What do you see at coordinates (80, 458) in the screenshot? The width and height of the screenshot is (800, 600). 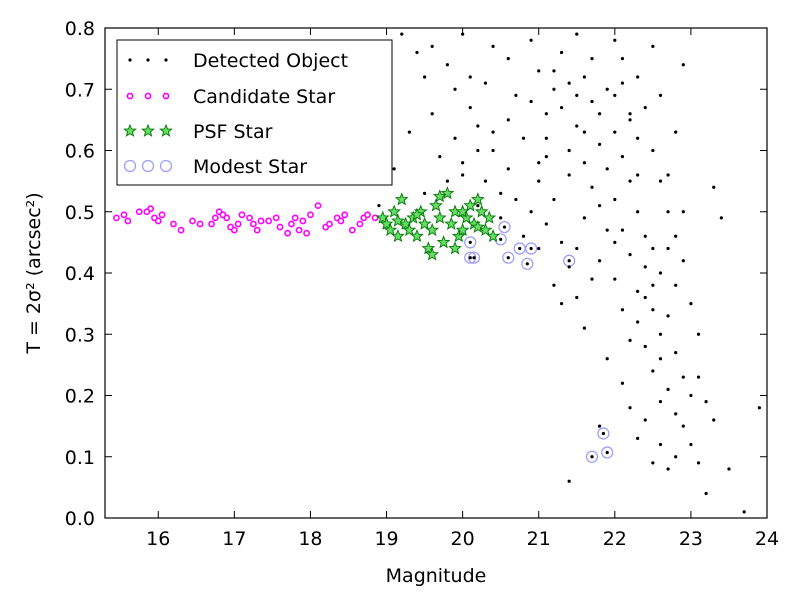 I see `y-tick-label-1: 0.1` at bounding box center [80, 458].